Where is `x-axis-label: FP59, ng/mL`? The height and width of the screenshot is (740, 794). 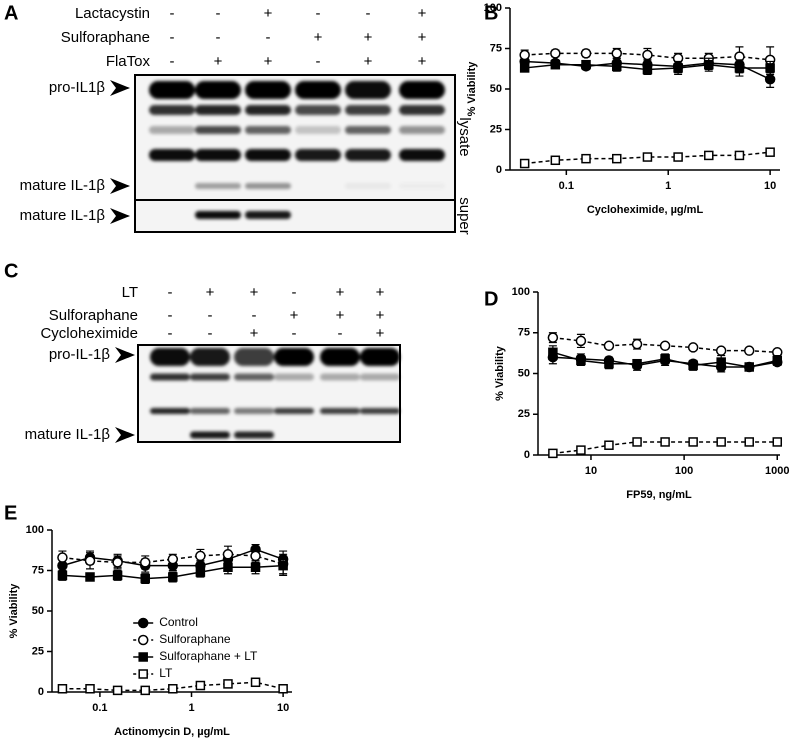
x-axis-label: FP59, ng/mL is located at coordinates (659, 495).